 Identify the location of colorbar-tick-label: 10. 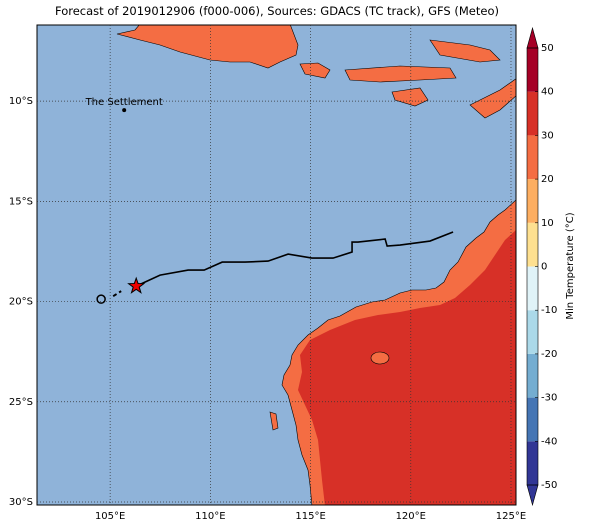
(547, 223).